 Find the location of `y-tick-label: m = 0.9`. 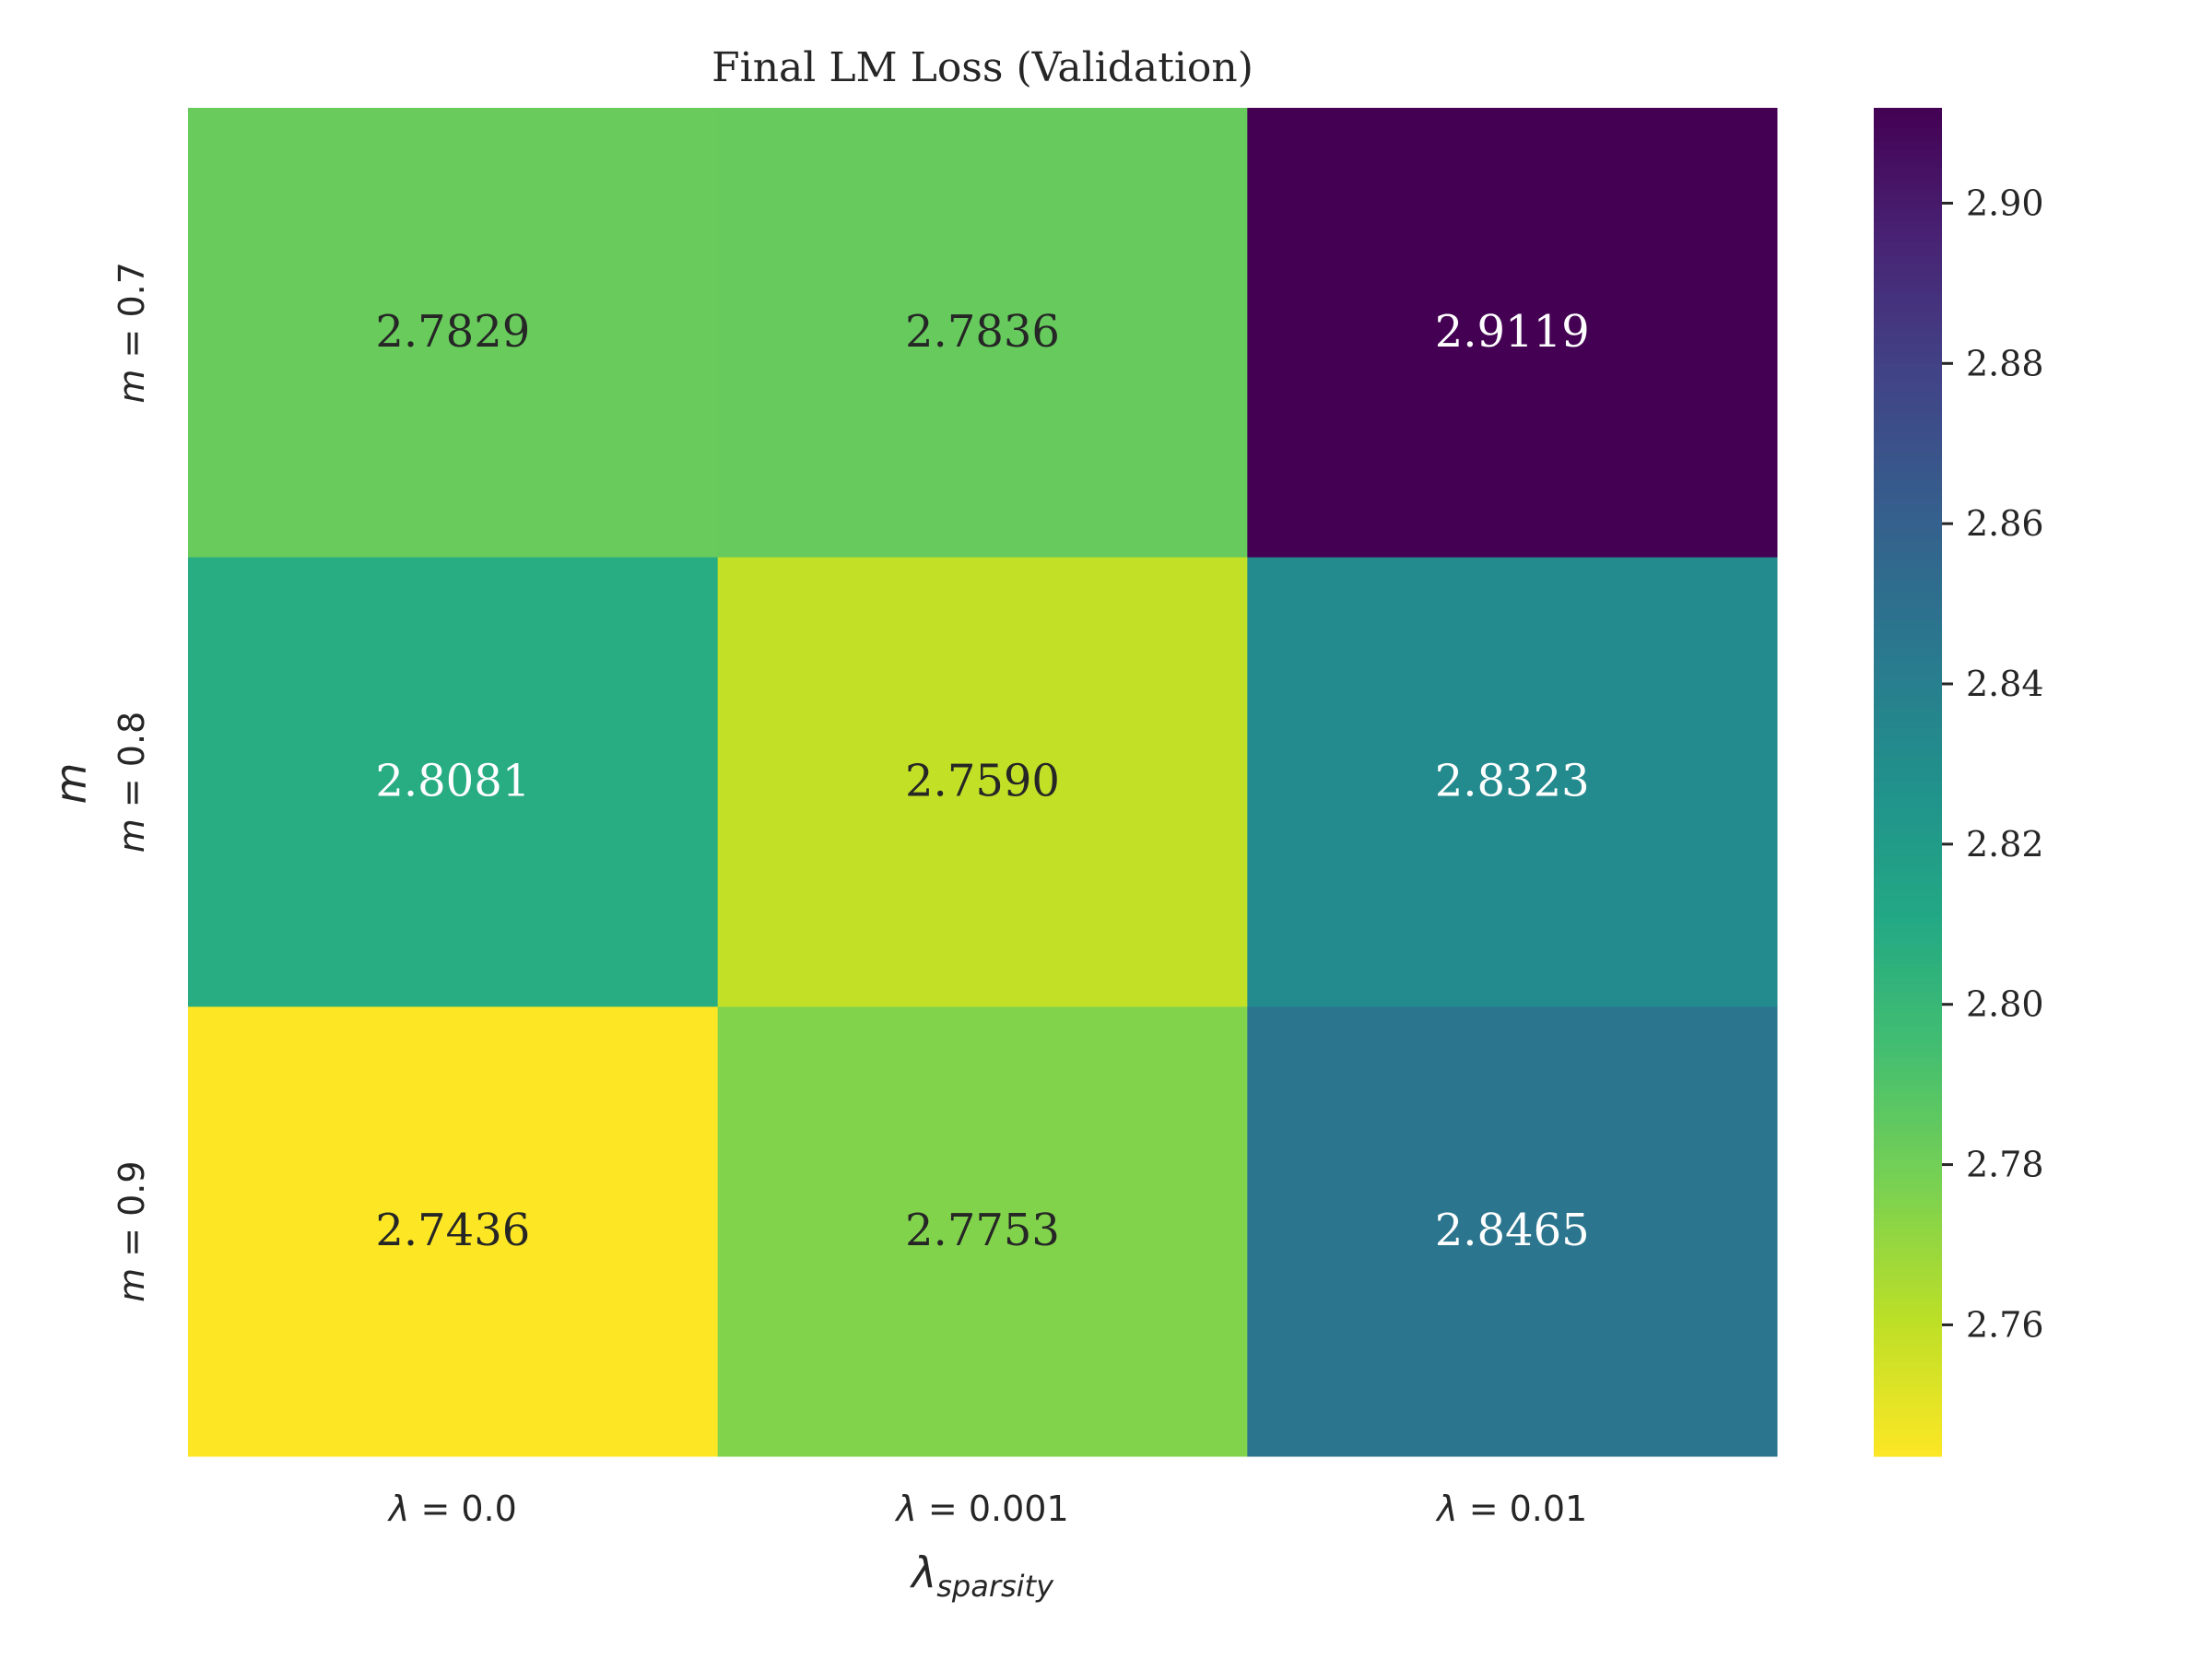

y-tick-label: m = 0.9 is located at coordinates (132, 1230).